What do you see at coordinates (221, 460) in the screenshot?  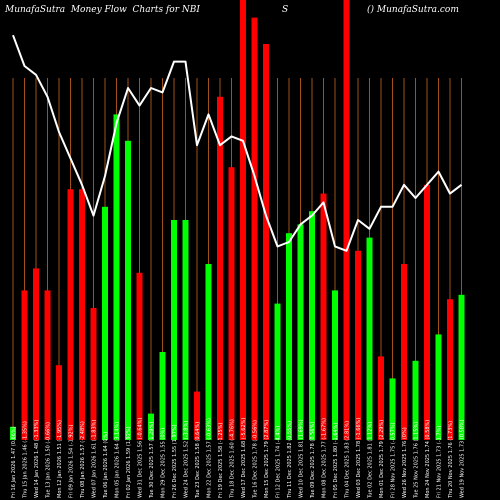 I see `x-tick-label: Fri 19 Dec 2025 1.58 (-1.25%)` at bounding box center [221, 460].